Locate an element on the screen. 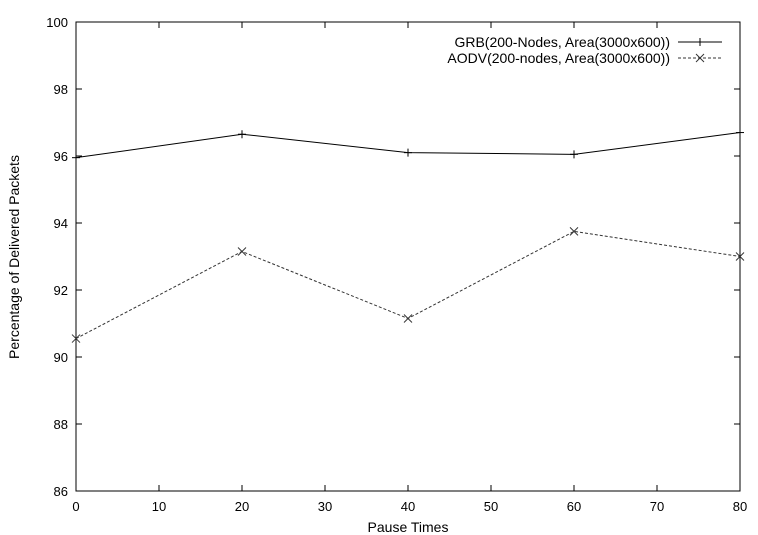  y-tick-label: 100 is located at coordinates (57, 22).